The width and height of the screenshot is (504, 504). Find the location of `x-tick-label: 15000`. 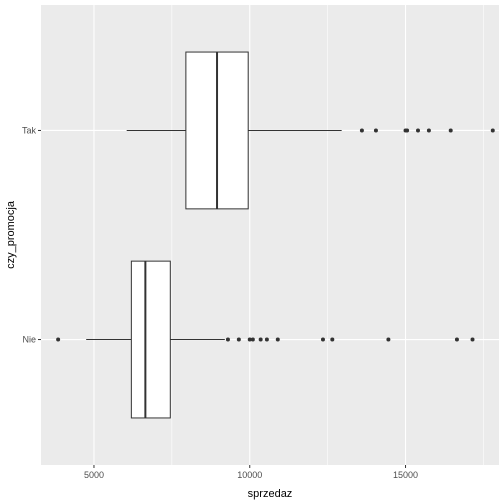

x-tick-label: 15000 is located at coordinates (405, 475).